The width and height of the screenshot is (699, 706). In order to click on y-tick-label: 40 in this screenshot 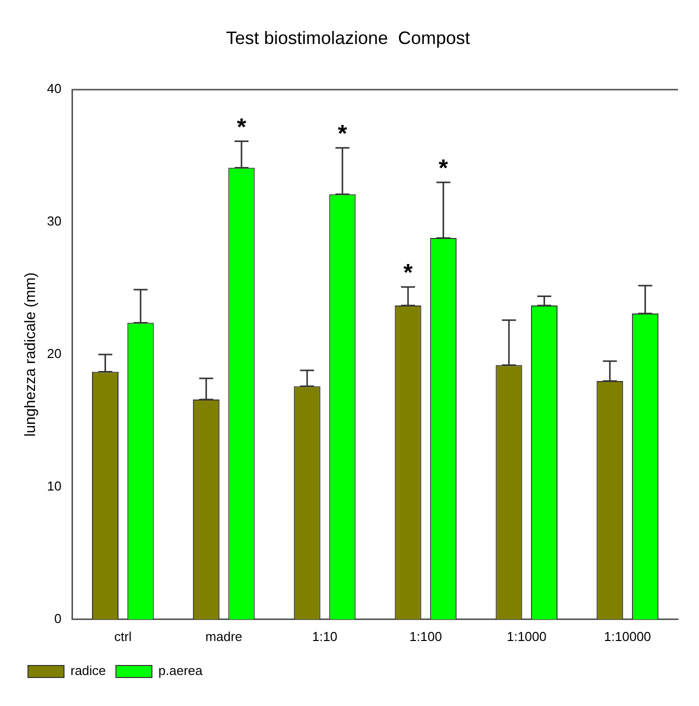, I will do `click(54, 88)`.